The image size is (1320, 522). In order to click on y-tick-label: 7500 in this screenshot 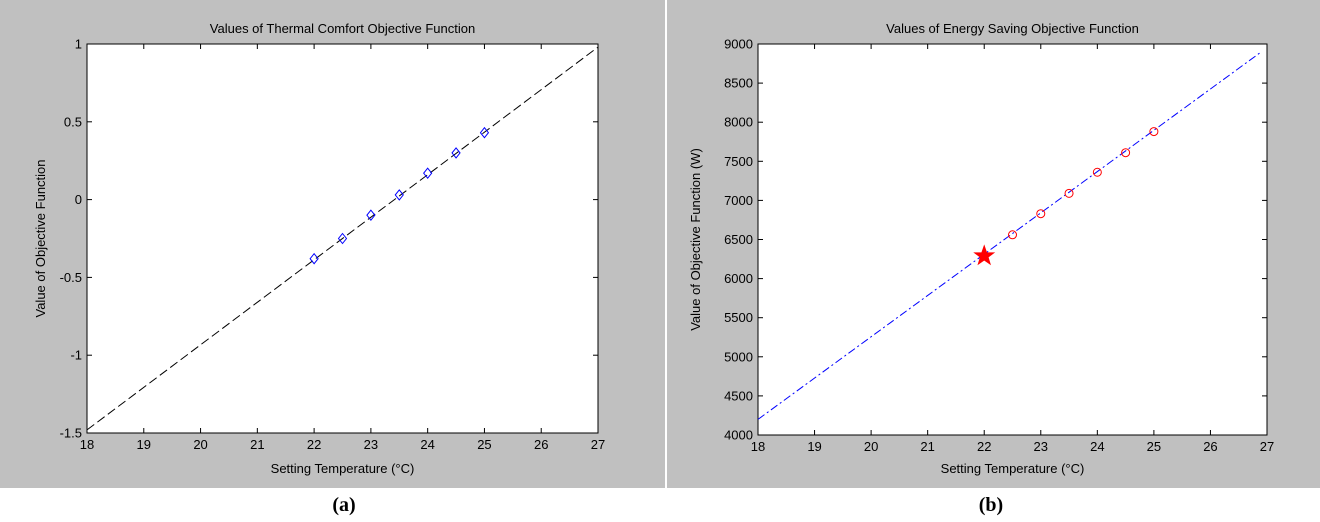, I will do `click(738, 161)`.